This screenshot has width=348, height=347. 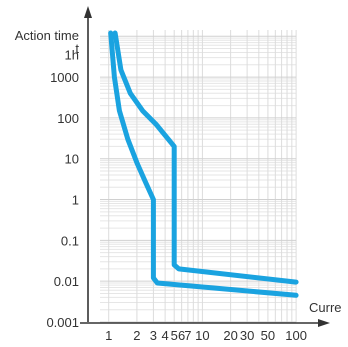 I want to click on x-tick-label: 1, so click(x=108, y=335).